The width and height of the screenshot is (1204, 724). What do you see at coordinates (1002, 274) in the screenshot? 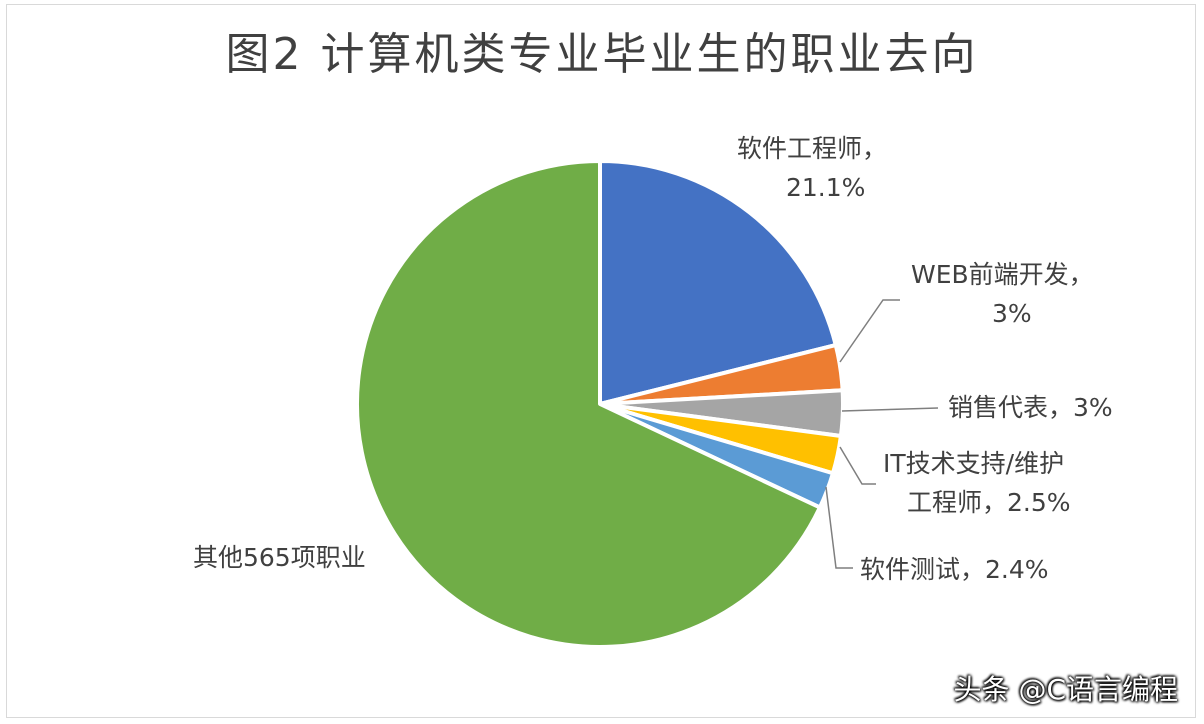
I see `slice-label-1: WEB前端开发，` at bounding box center [1002, 274].